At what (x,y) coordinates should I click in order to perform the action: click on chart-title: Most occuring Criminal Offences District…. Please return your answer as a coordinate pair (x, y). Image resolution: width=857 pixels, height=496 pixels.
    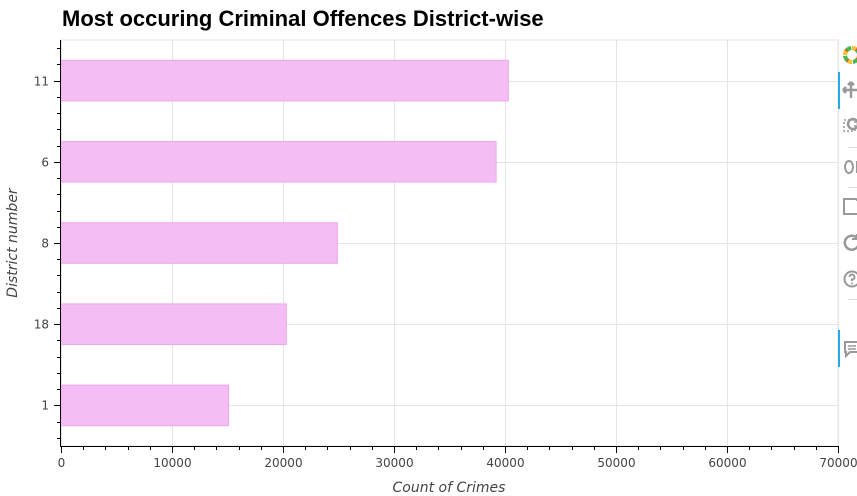
    Looking at the image, I should click on (303, 18).